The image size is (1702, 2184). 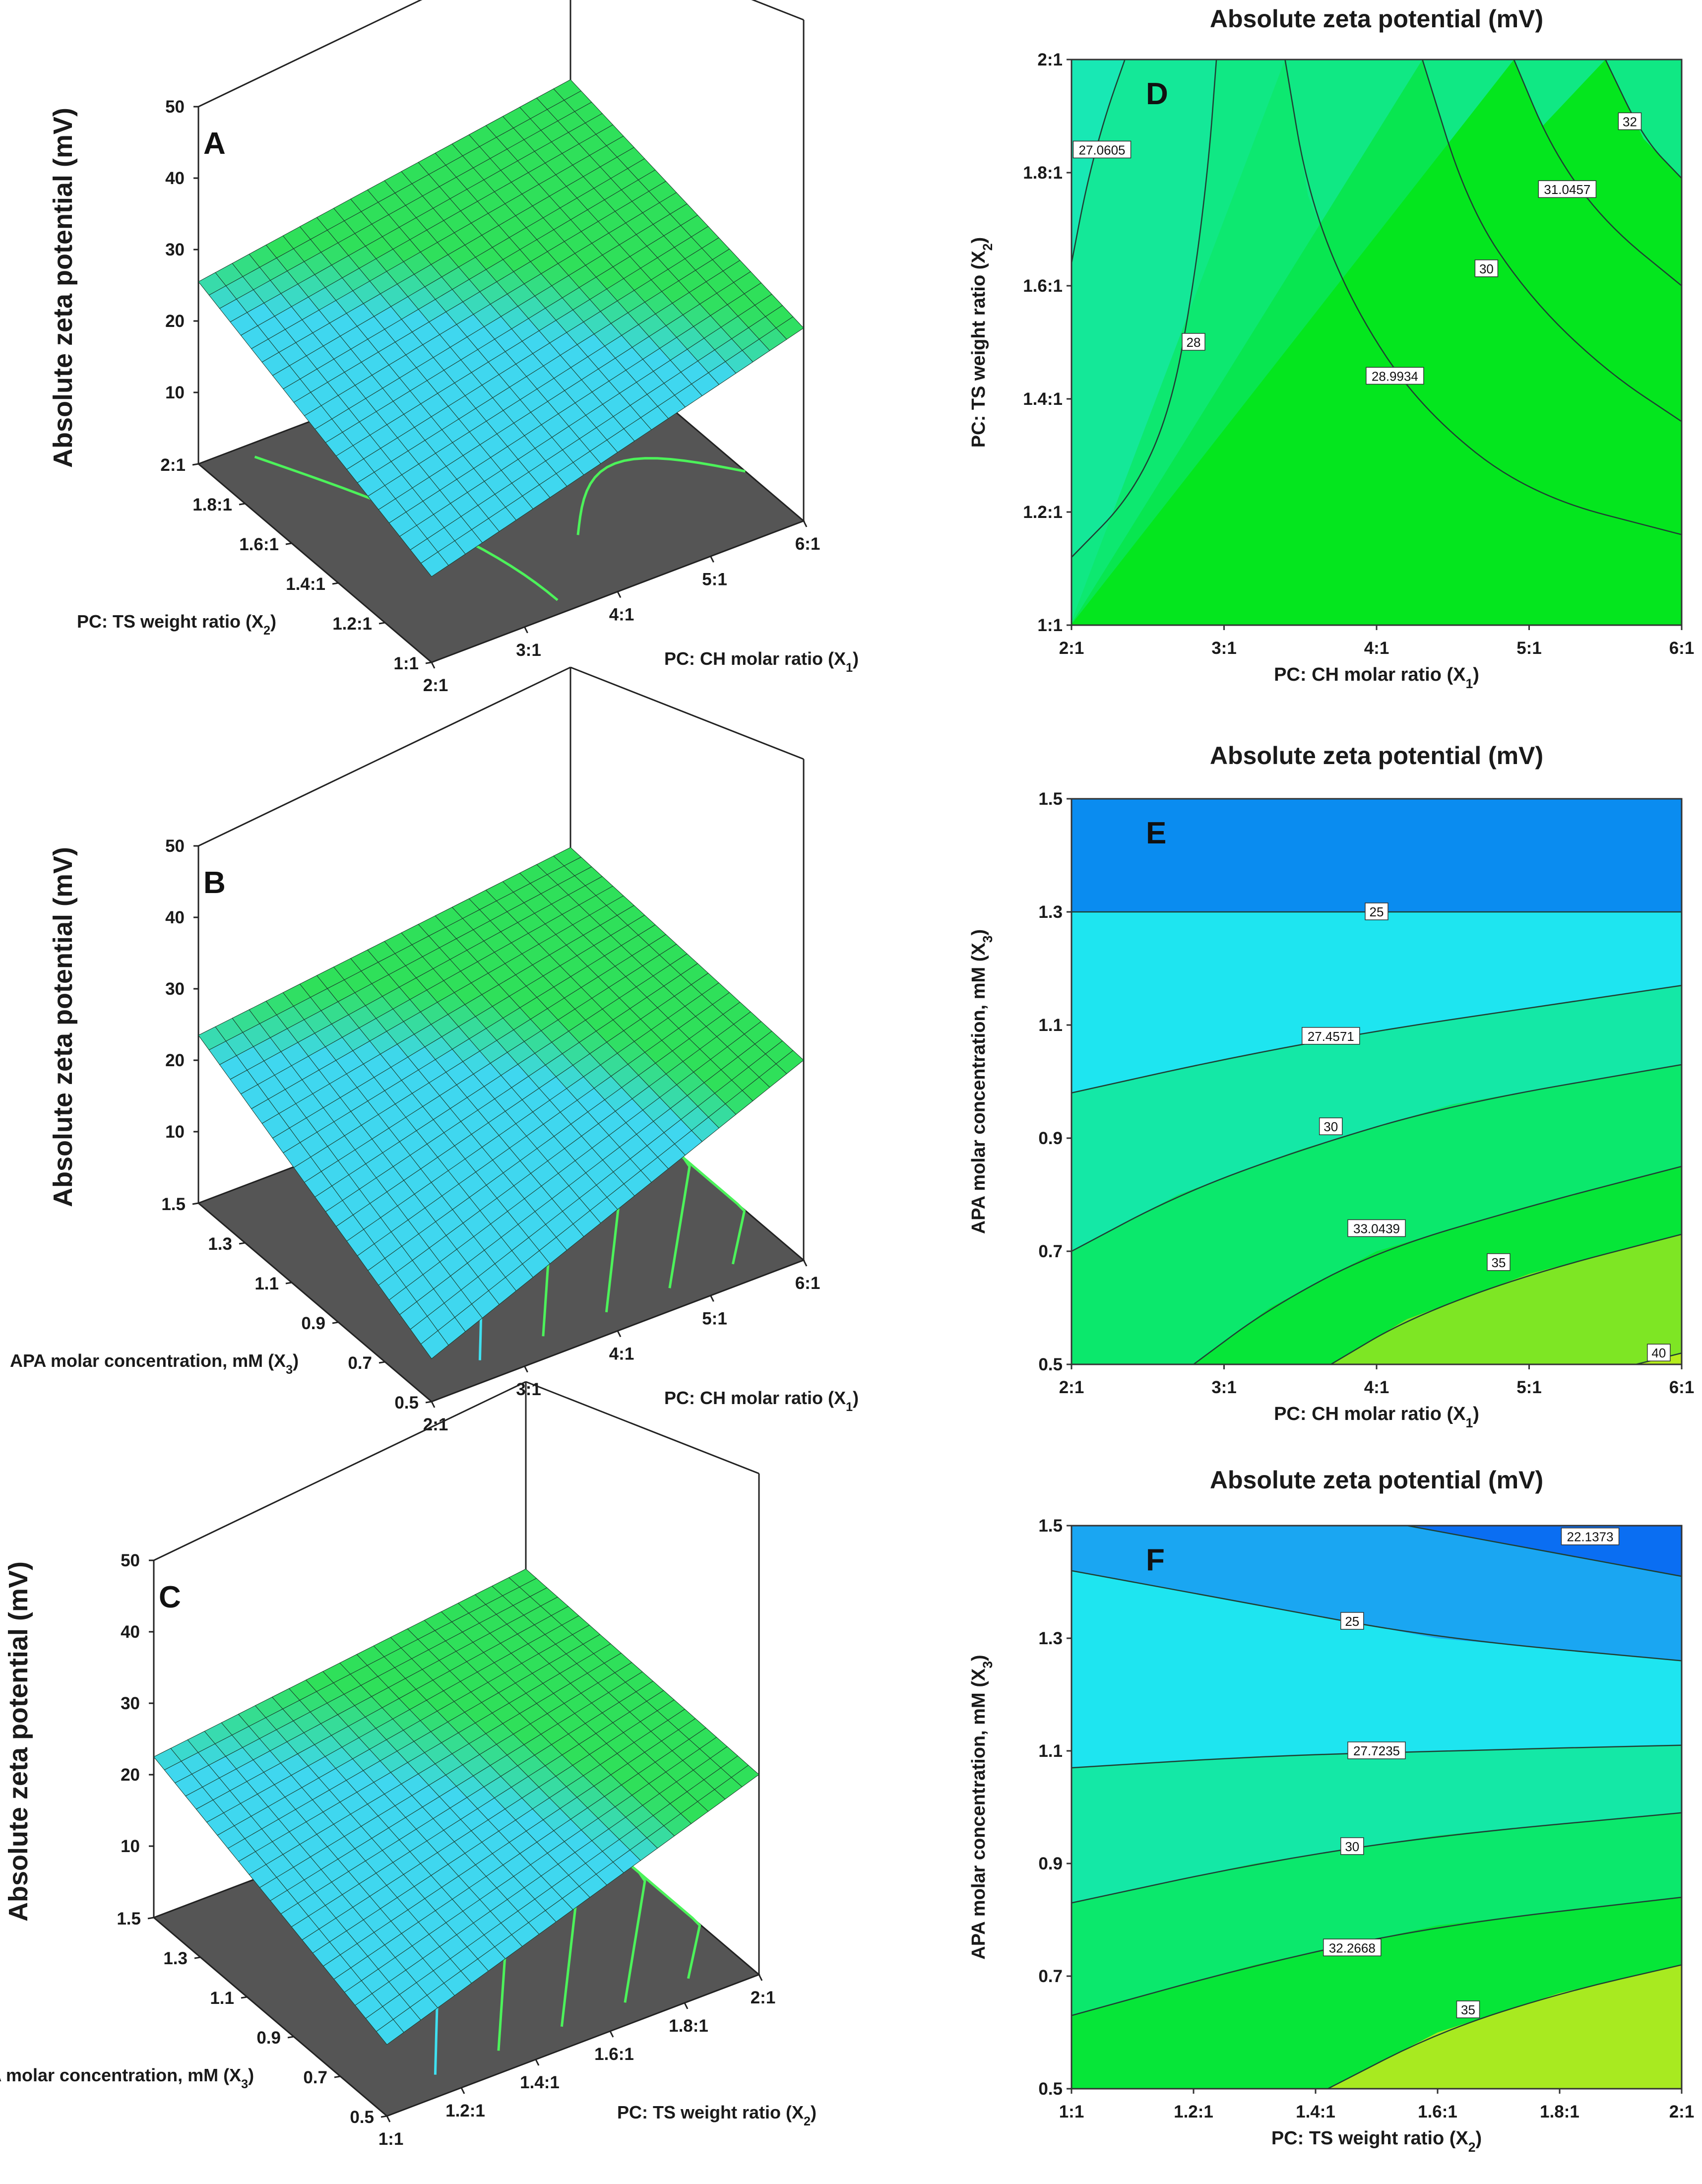 What do you see at coordinates (688, 2026) in the screenshot?
I see `x-tick-label: 1.8:1` at bounding box center [688, 2026].